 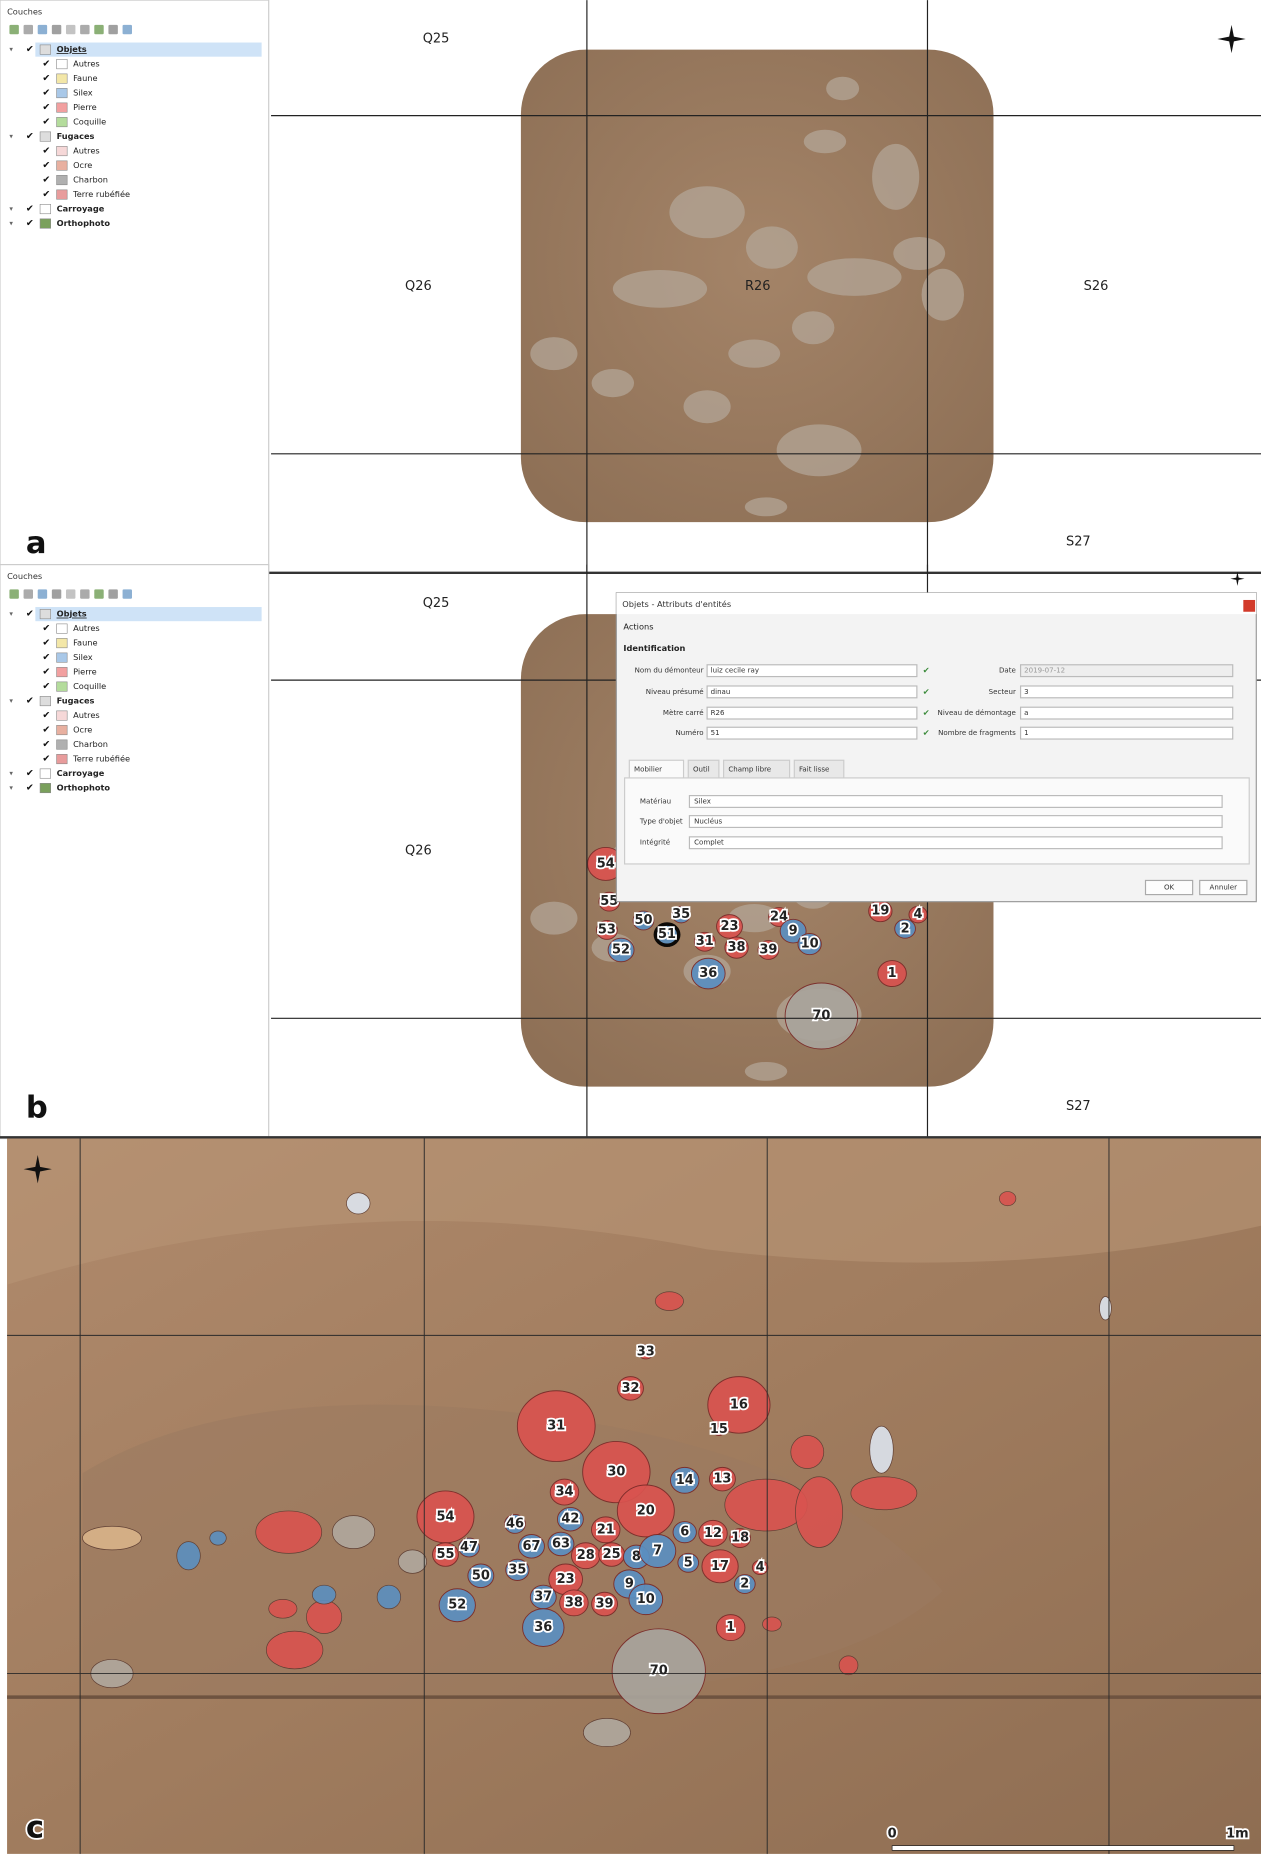 I want to click on layer-name: Faune, so click(x=85, y=643).